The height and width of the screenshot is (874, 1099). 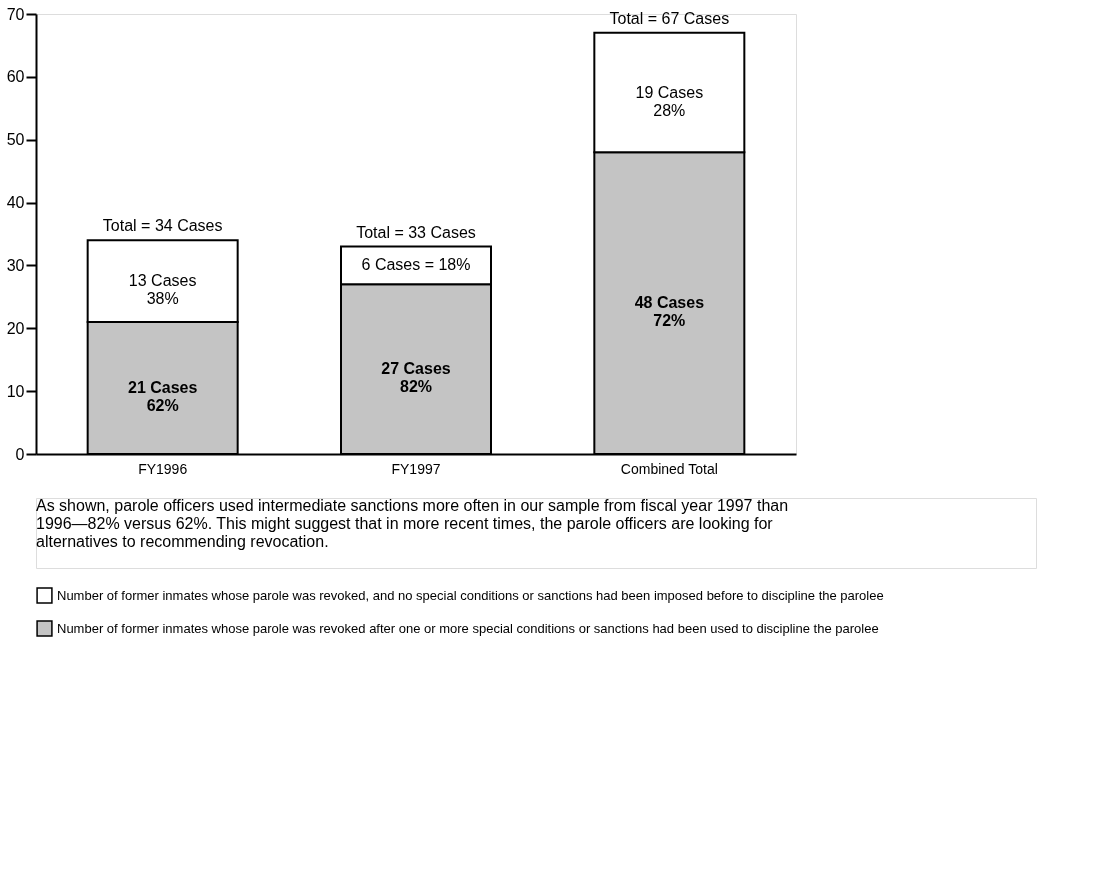 I want to click on y-tick-label: 10, so click(x=15, y=391).